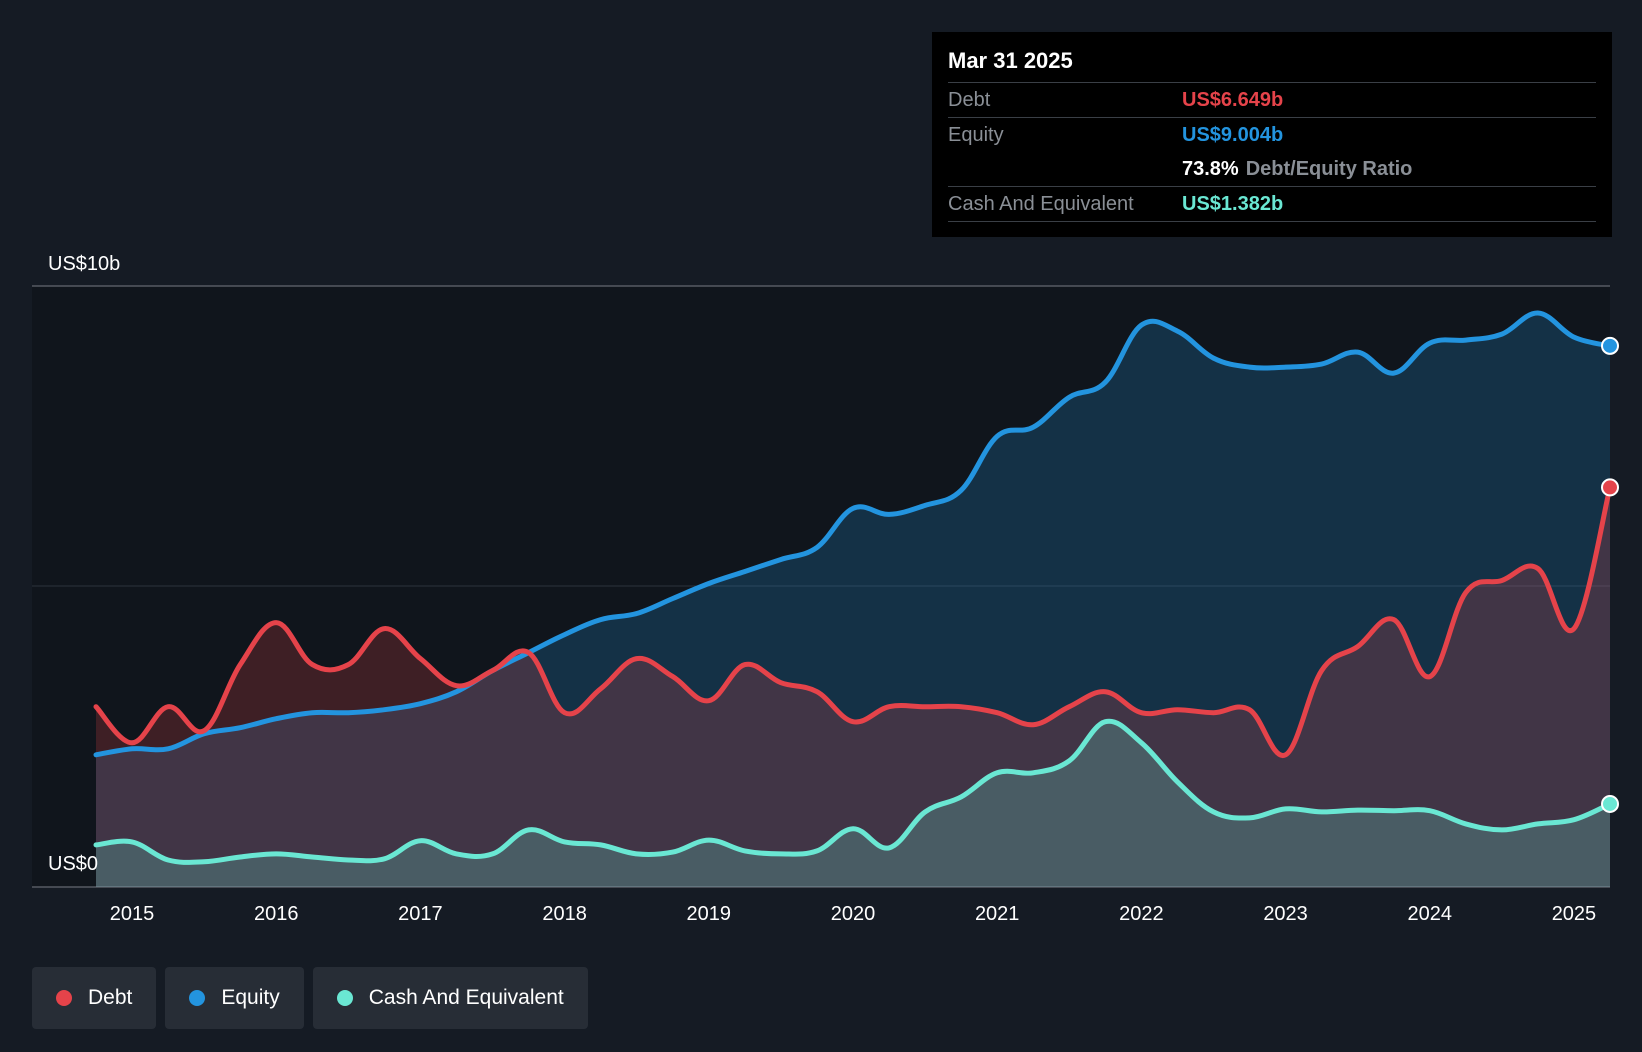 Image resolution: width=1642 pixels, height=1052 pixels. Describe the element at coordinates (853, 791) in the screenshot. I see `cash-line` at that location.